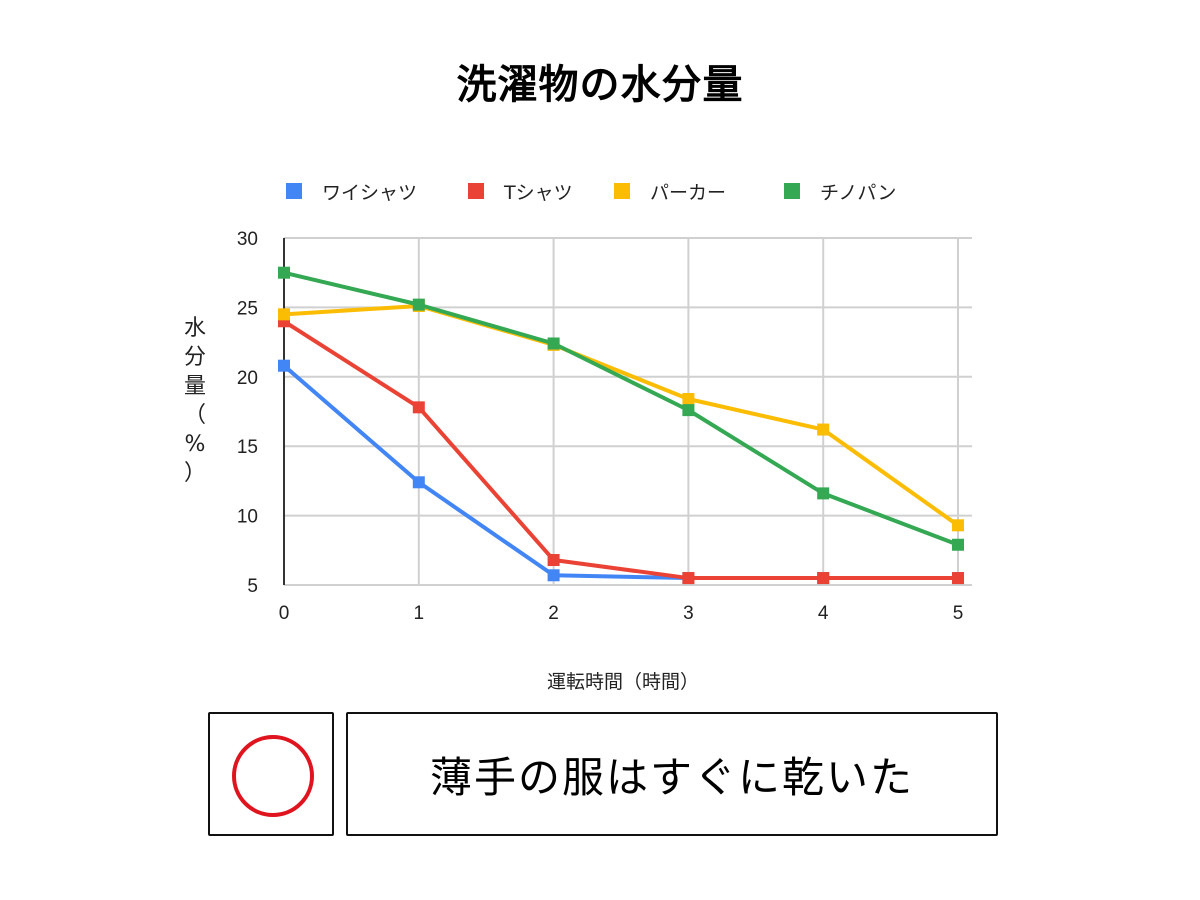 This screenshot has height=900, width=1200. I want to click on y-tick-label: 25, so click(247, 308).